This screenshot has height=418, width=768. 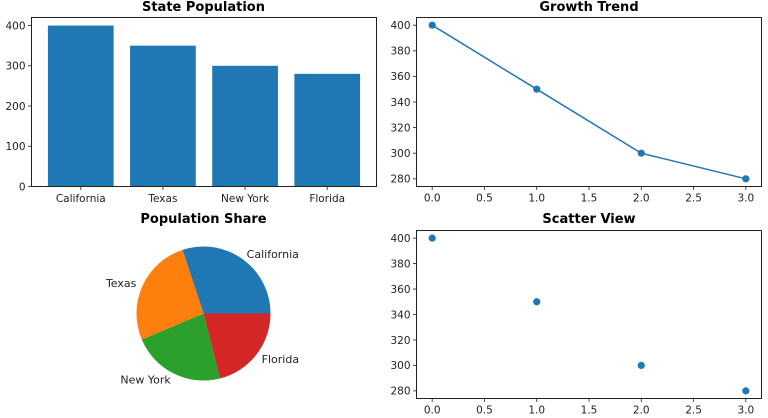 What do you see at coordinates (22, 187) in the screenshot?
I see `y-tick-label: 0` at bounding box center [22, 187].